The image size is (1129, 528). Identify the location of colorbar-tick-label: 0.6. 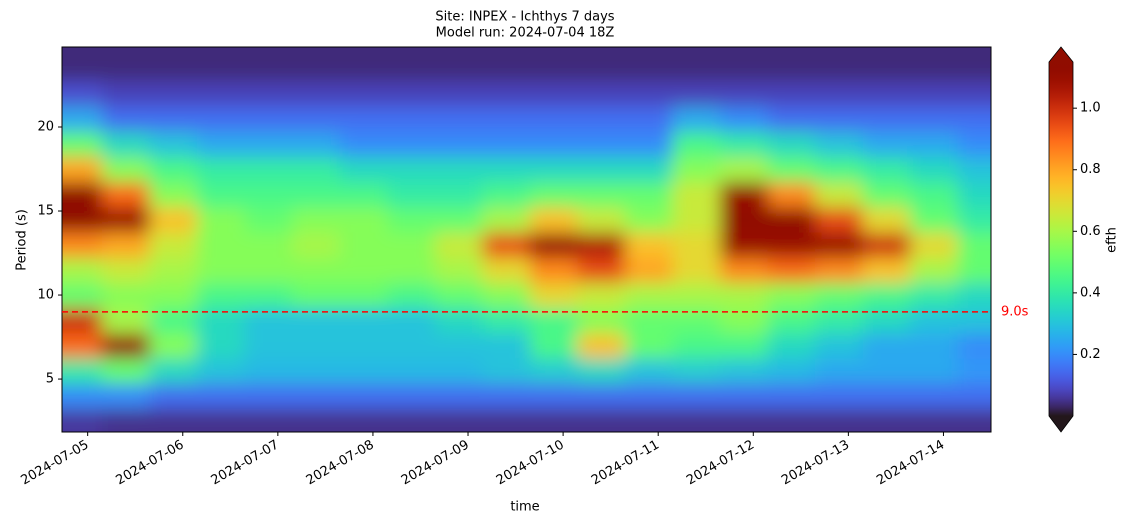
(1090, 231).